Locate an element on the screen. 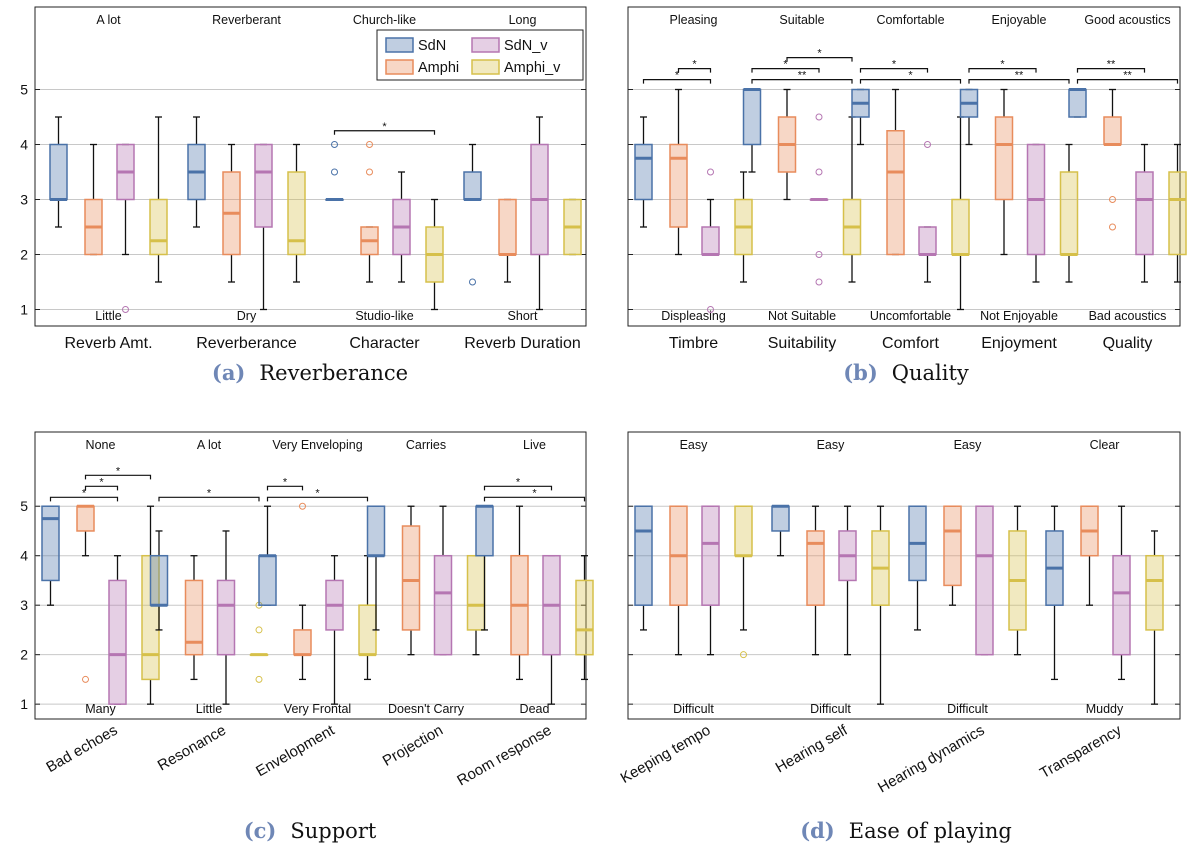  y-tick-label: 5 is located at coordinates (24, 90).